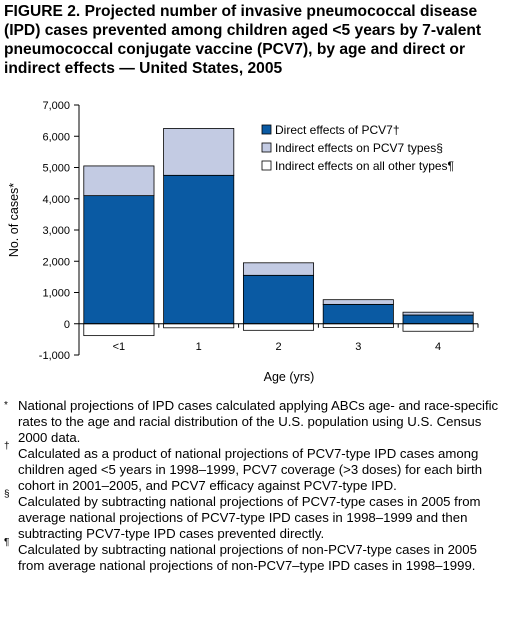  Describe the element at coordinates (358, 347) in the screenshot. I see `x-tick-label: 3` at that location.